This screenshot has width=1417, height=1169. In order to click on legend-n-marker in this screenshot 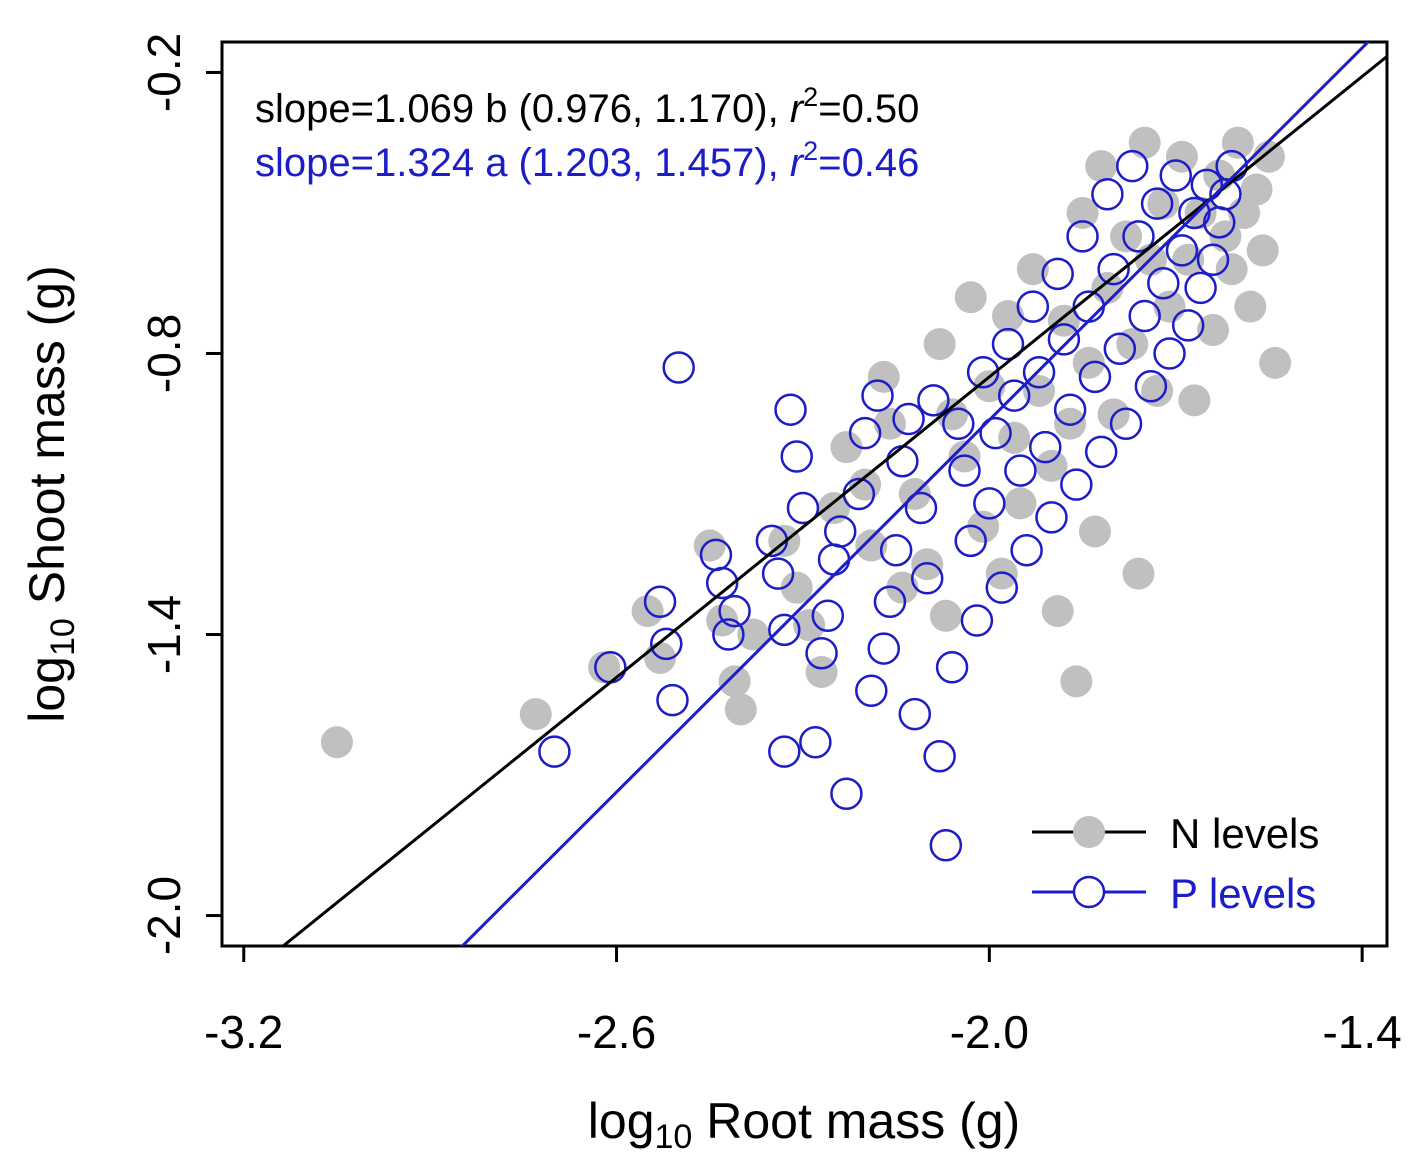, I will do `click(1089, 832)`.